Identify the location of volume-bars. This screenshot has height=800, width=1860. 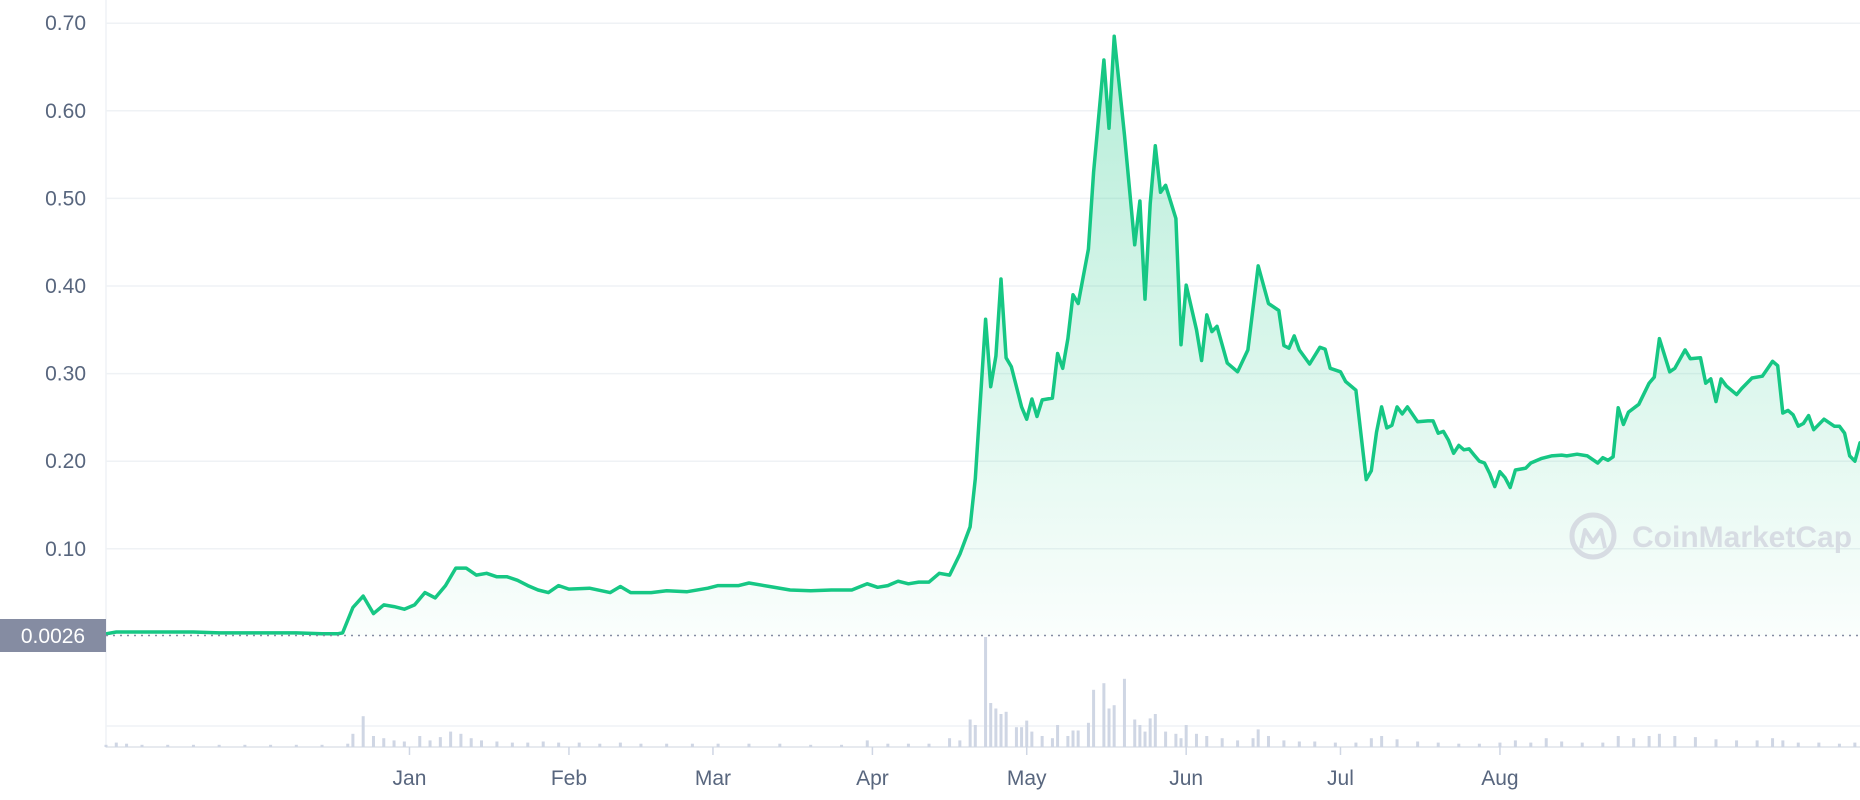
(980, 692).